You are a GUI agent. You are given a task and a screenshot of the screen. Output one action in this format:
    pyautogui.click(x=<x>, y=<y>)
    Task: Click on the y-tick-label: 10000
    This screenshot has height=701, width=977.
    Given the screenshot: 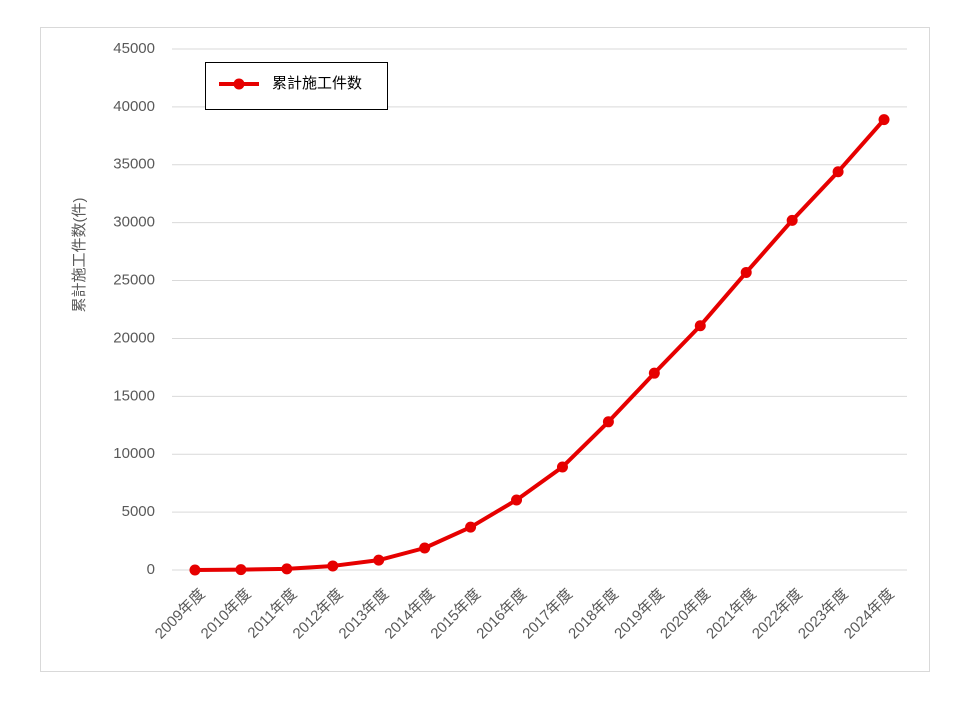 What is the action you would take?
    pyautogui.click(x=134, y=453)
    